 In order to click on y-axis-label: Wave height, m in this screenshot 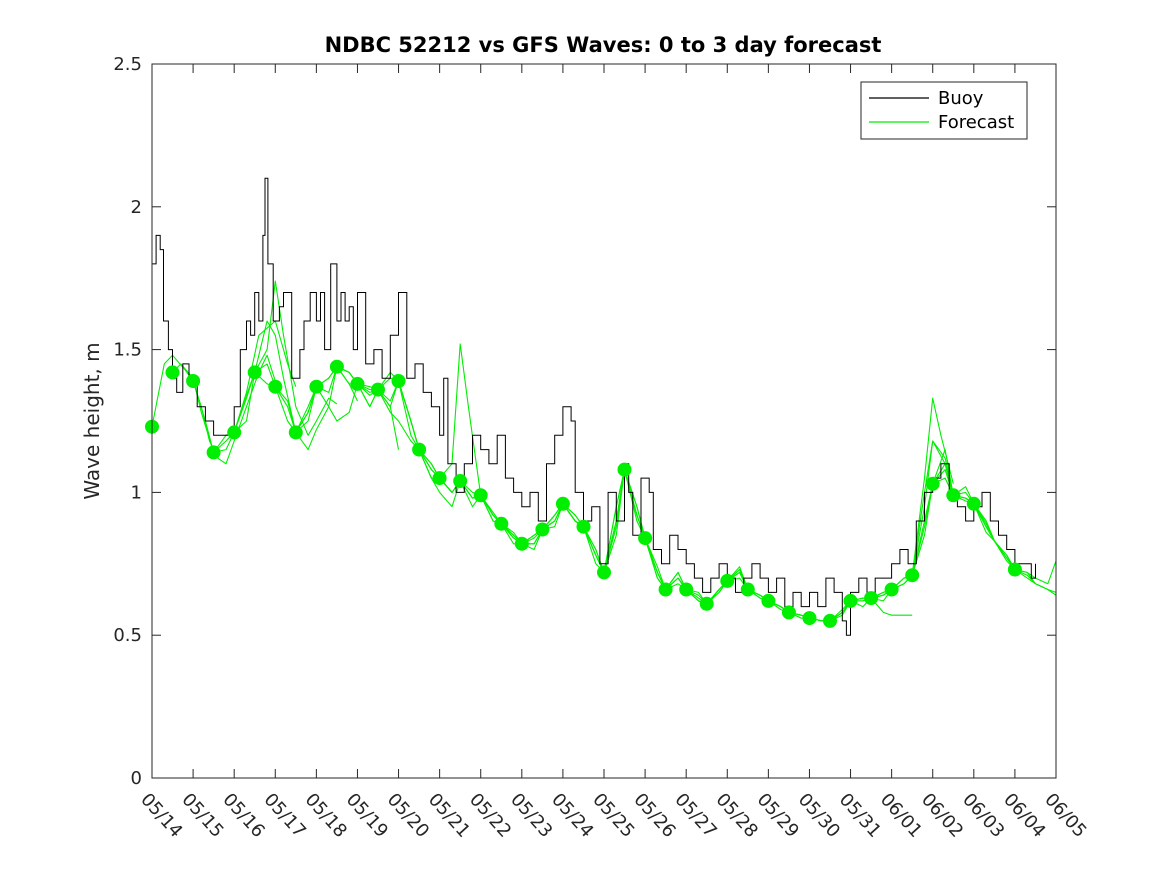, I will do `click(92, 420)`.